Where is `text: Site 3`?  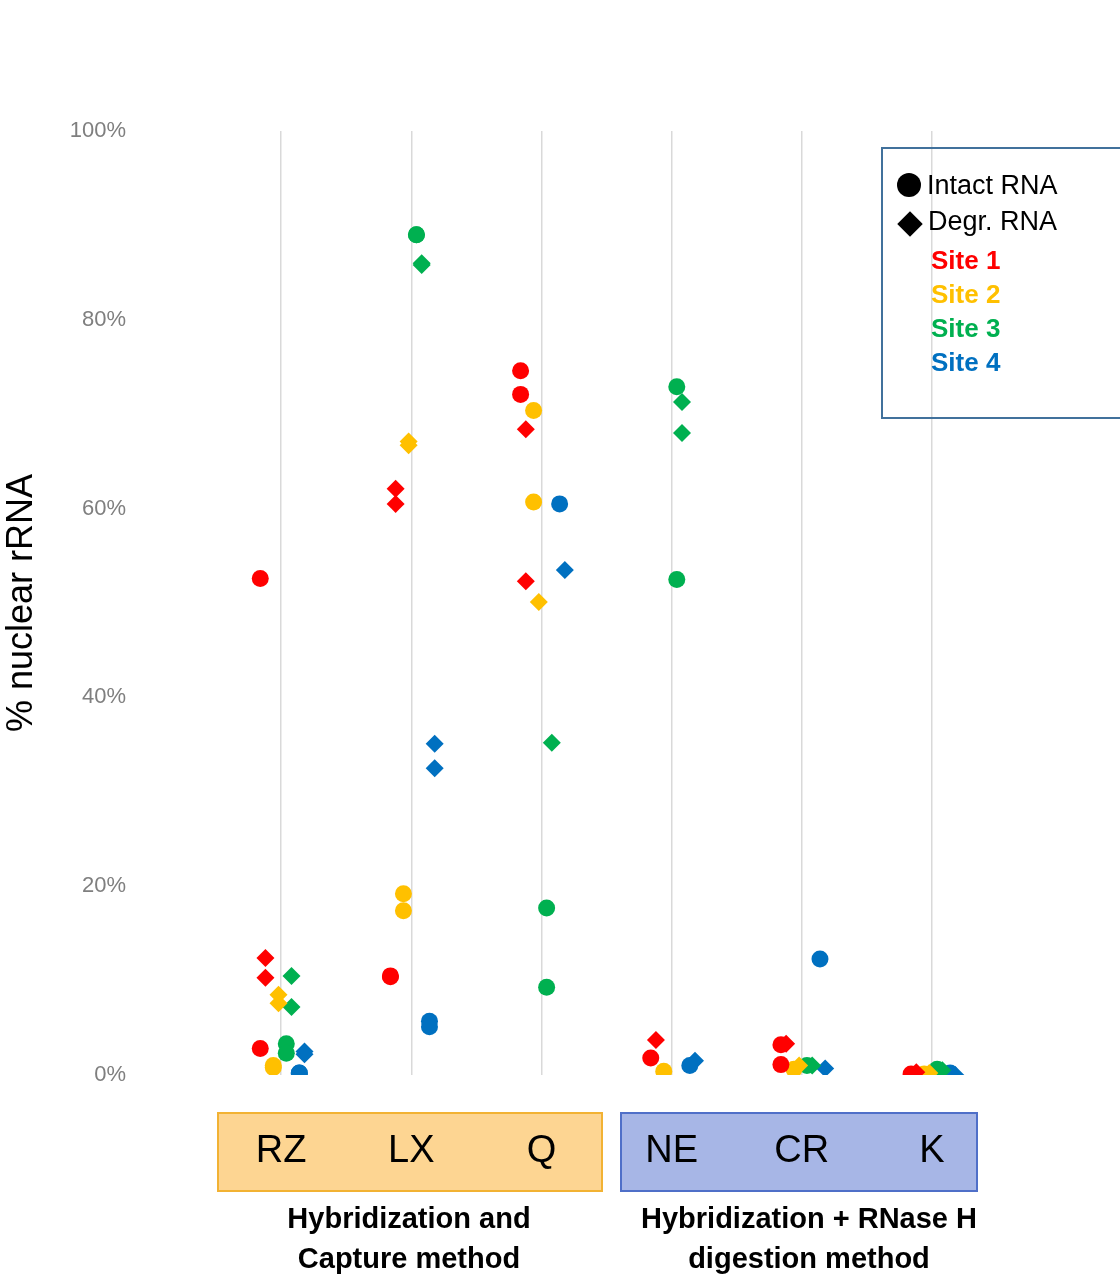
text: Site 3 is located at coordinates (966, 329).